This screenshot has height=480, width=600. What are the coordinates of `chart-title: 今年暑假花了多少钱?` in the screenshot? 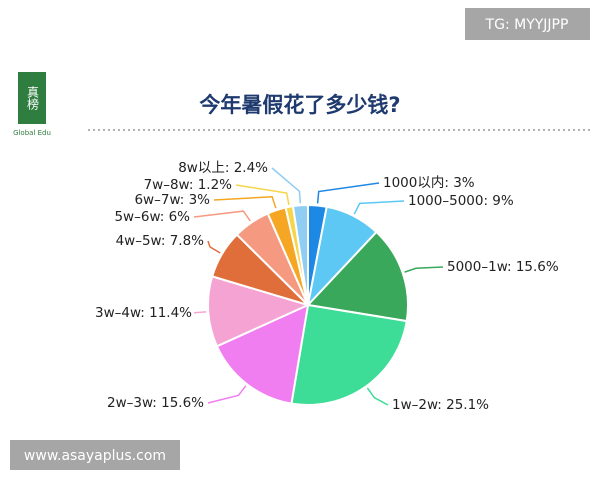 It's located at (299, 105).